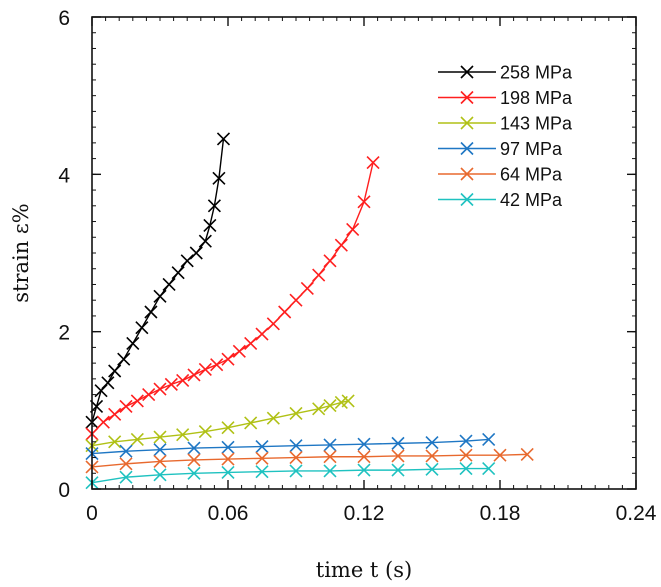 The image size is (661, 587). What do you see at coordinates (64, 175) in the screenshot?
I see `y-tick-label: 4` at bounding box center [64, 175].